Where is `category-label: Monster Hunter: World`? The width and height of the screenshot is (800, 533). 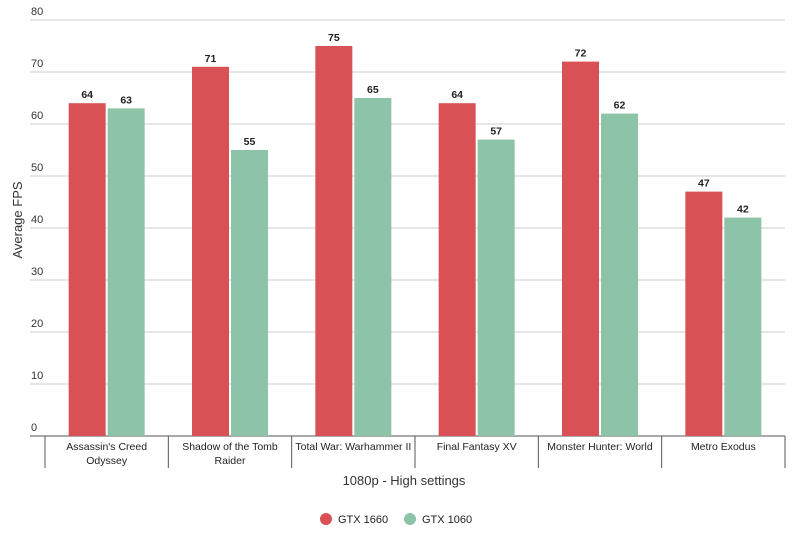
category-label: Monster Hunter: World is located at coordinates (600, 447).